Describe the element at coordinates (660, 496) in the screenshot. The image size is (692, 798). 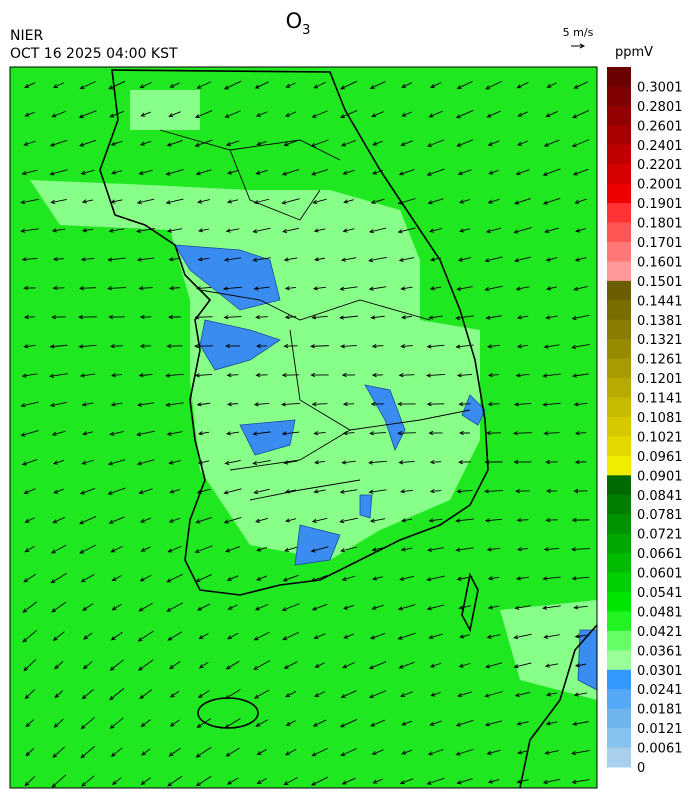
I see `colorbar-label: 0.0841` at that location.